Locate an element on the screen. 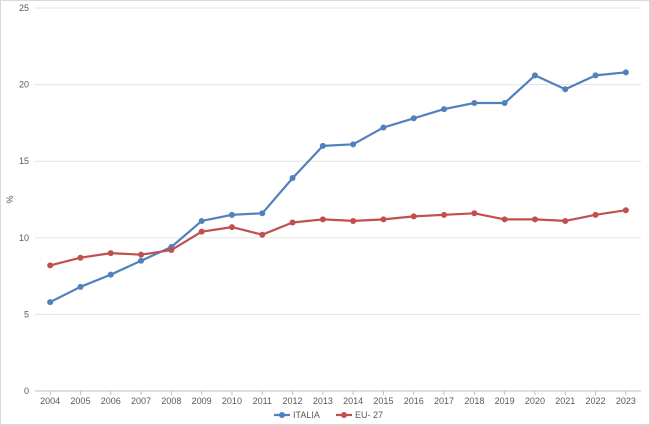 This screenshot has height=425, width=650. y-tick-label: 5 is located at coordinates (26, 314).